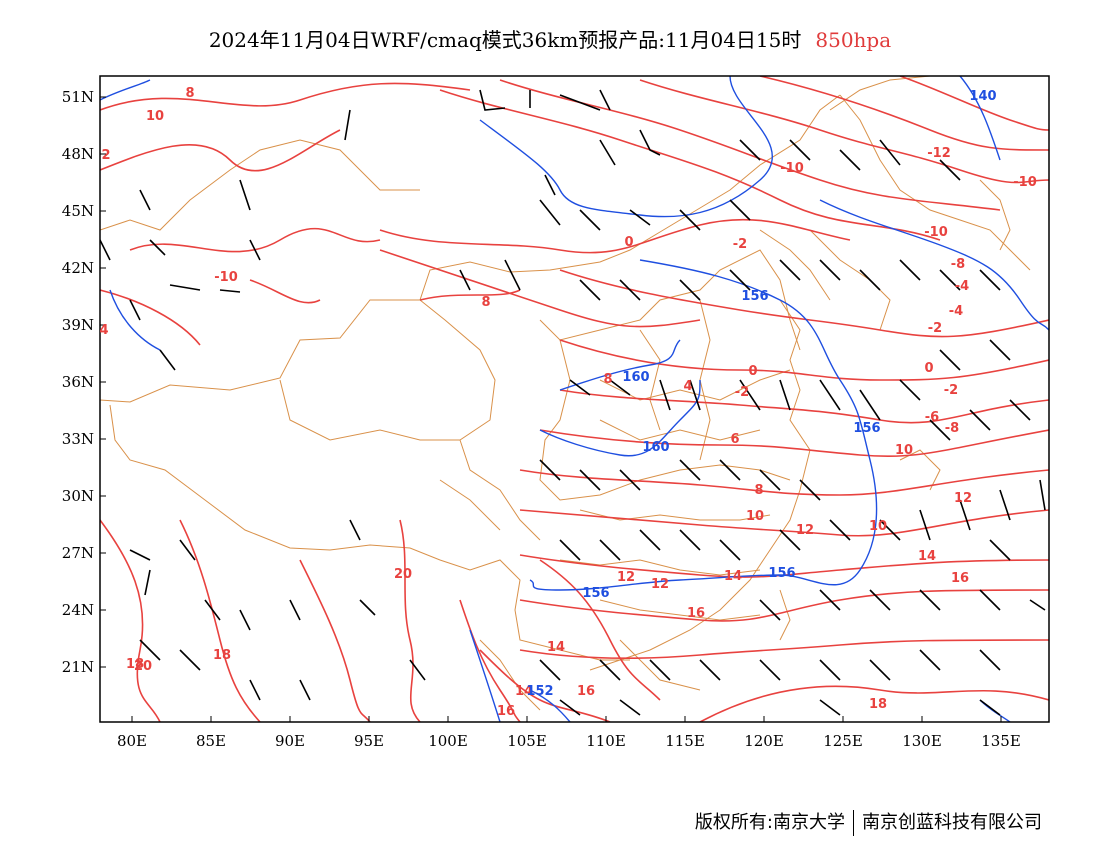  Describe the element at coordinates (448, 741) in the screenshot. I see `x-tick-label: 100E` at that location.